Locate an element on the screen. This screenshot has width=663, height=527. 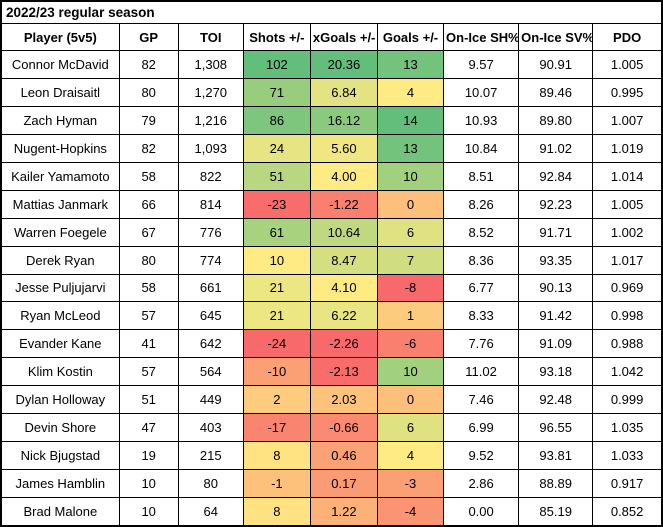
cell-player: Nugent-Hopkins is located at coordinates (60, 148).